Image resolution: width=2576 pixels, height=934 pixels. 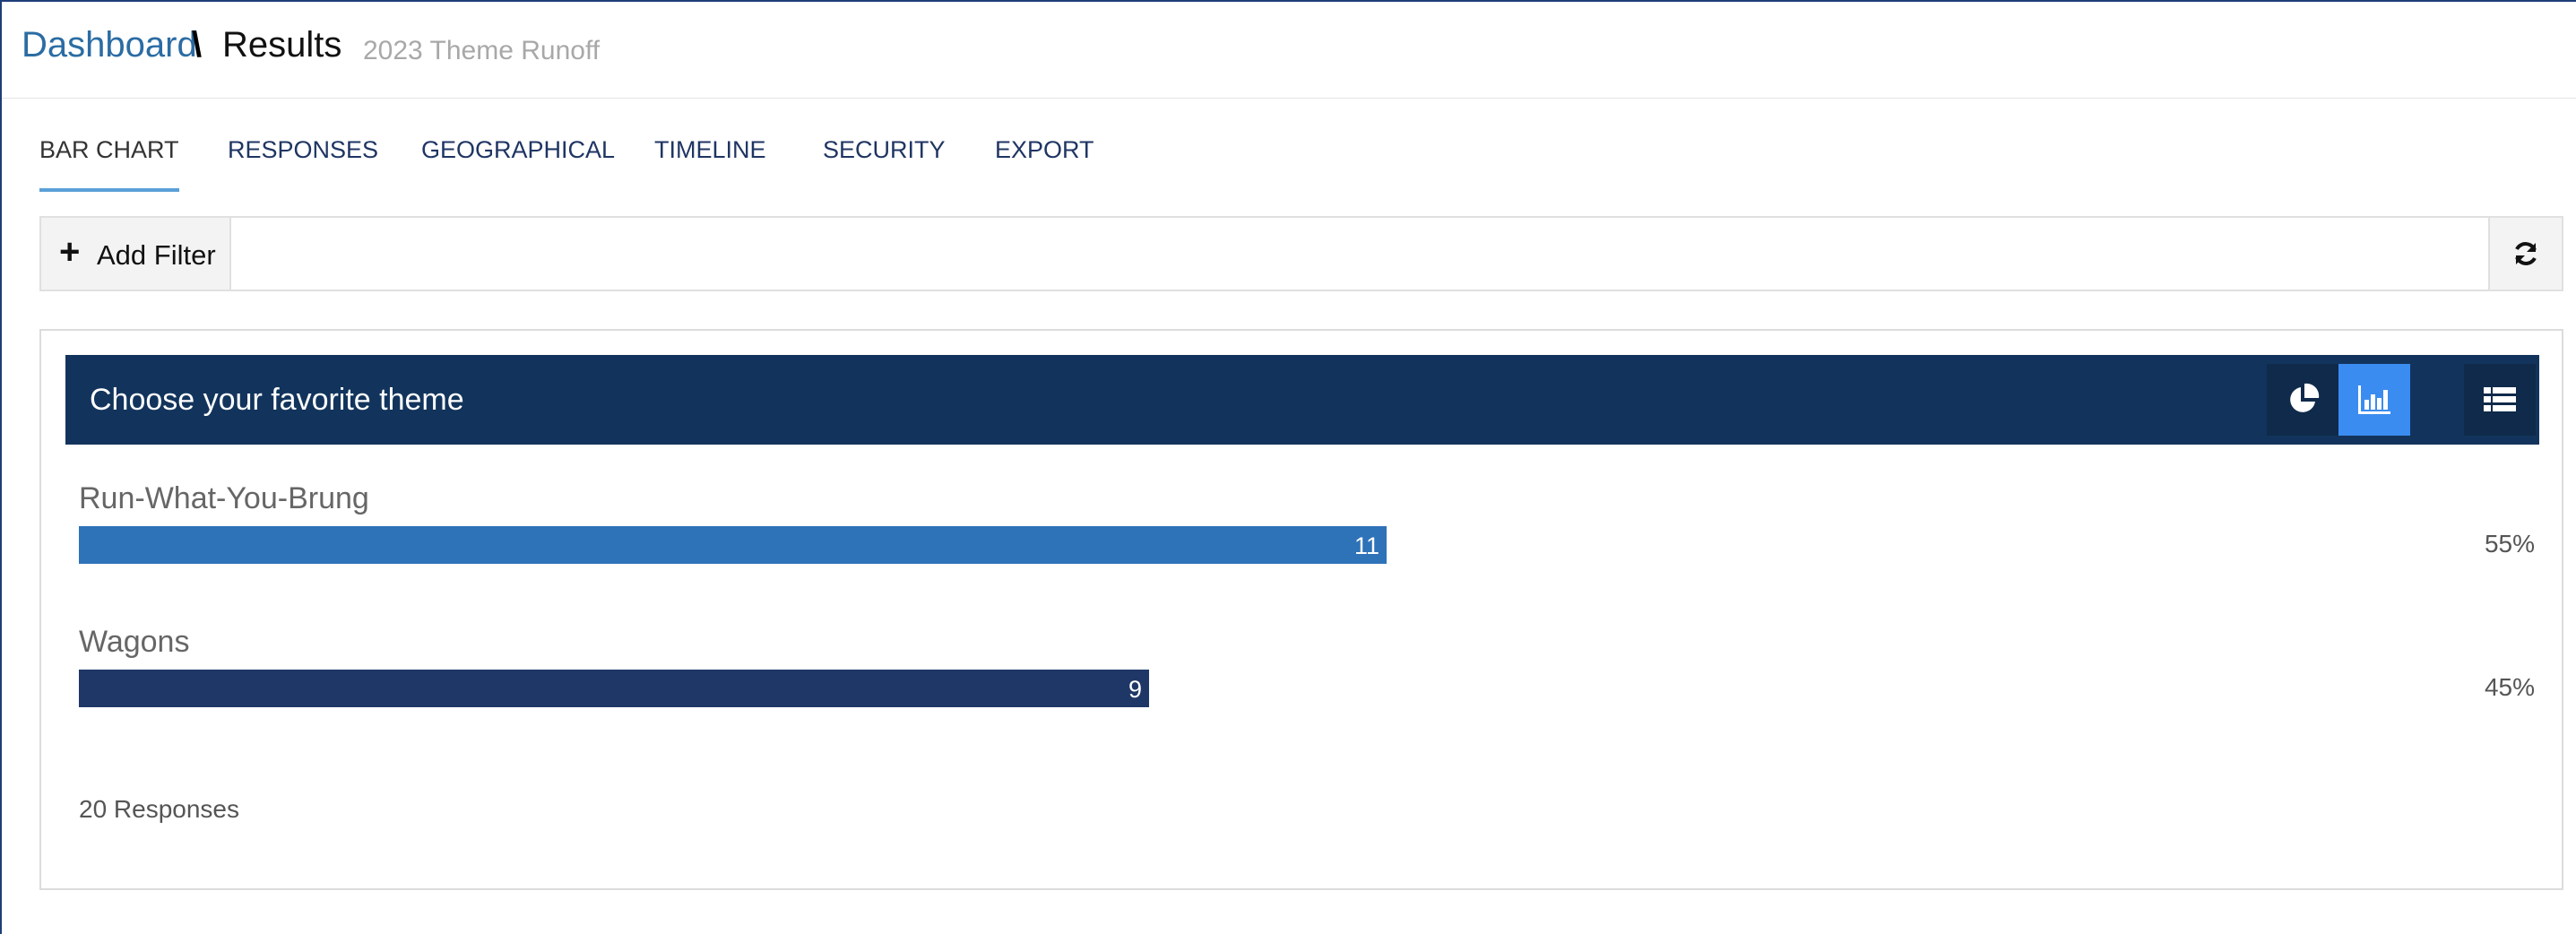 I want to click on bar: 9, so click(x=614, y=688).